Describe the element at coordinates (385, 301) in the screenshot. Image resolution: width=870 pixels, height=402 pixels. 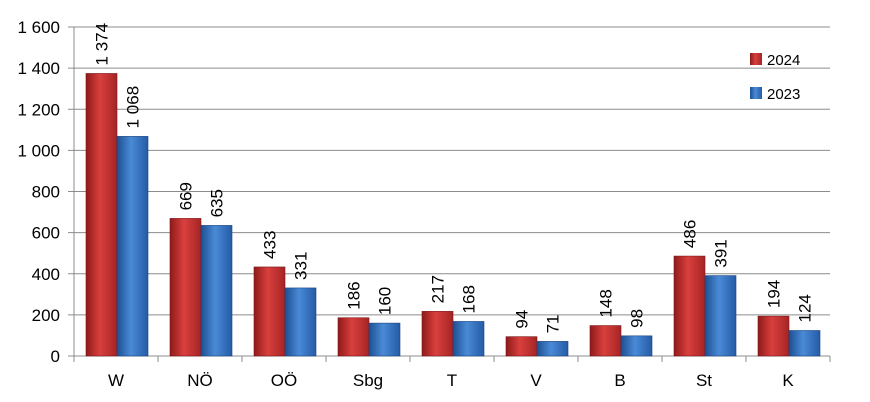
I see `data-label: 160` at that location.